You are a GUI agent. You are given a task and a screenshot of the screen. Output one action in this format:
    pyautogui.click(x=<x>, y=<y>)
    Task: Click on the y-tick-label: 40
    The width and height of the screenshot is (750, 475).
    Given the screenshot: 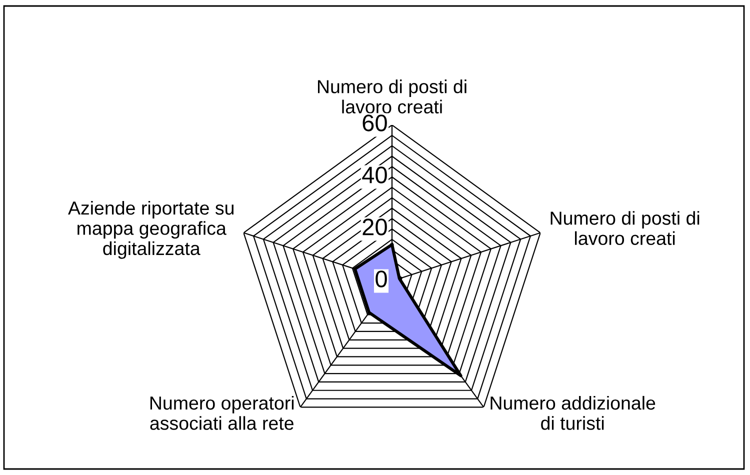 What is the action you would take?
    pyautogui.click(x=374, y=175)
    